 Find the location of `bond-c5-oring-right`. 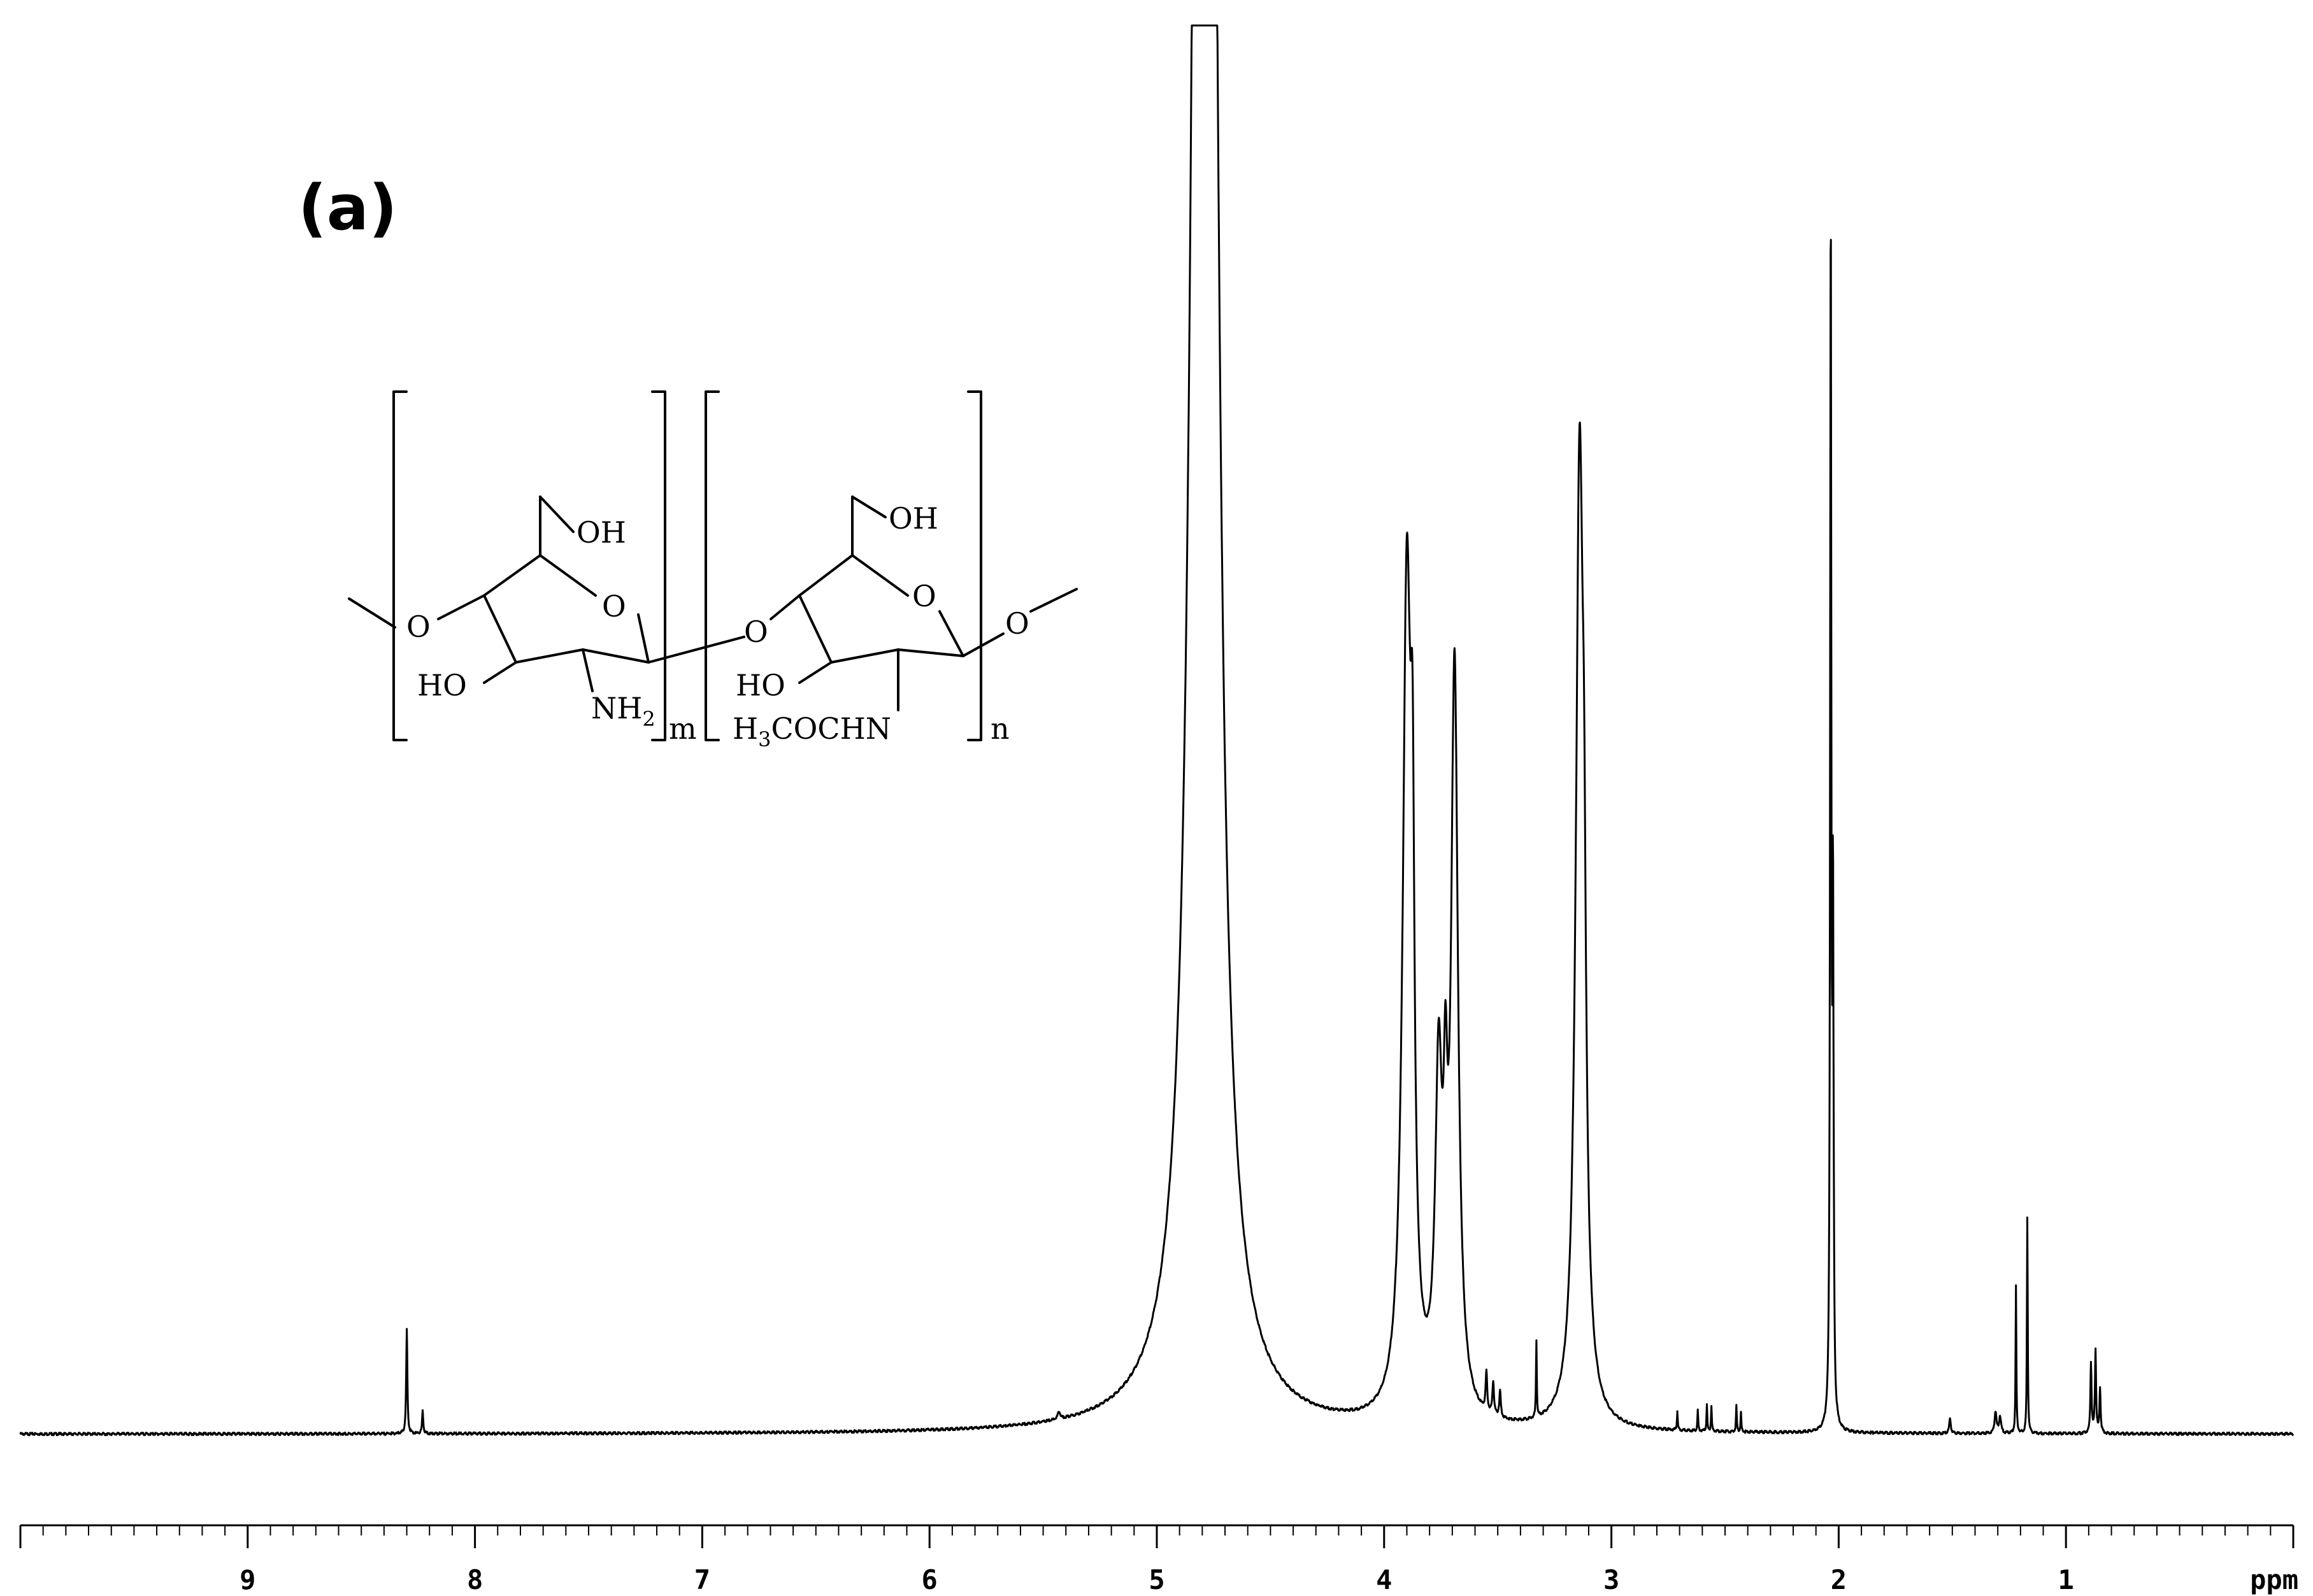

bond-c5-oring-right is located at coordinates (880, 575).